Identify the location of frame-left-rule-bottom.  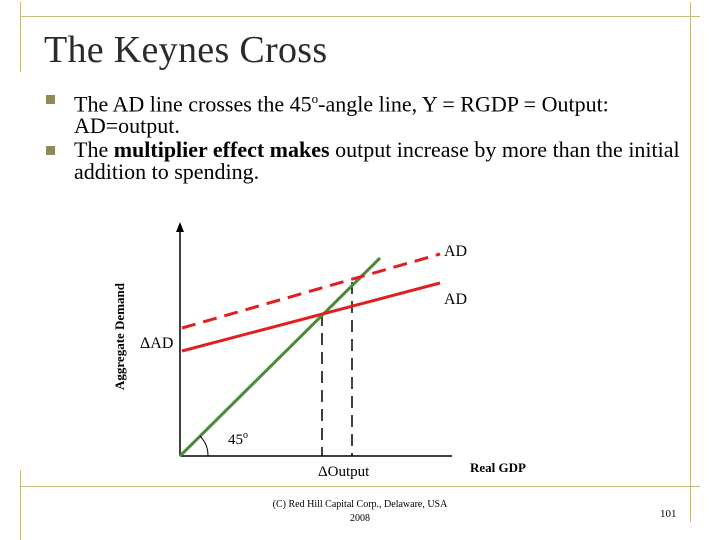
(20, 505).